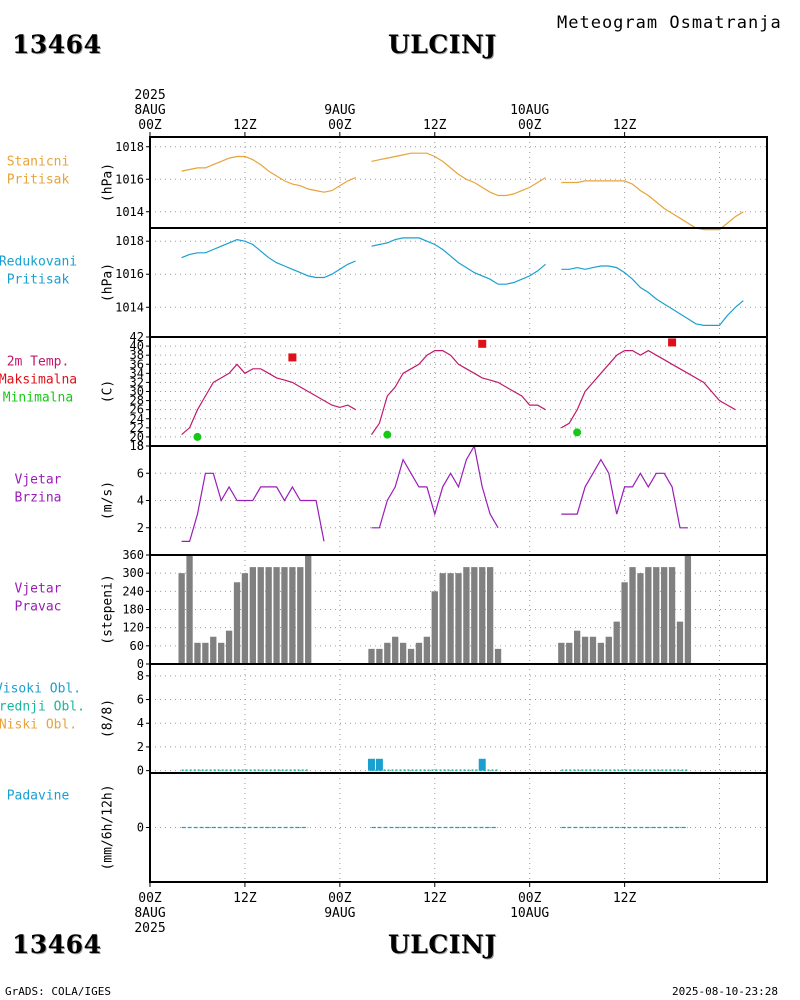 This screenshot has height=1000, width=800. Describe the element at coordinates (58, 991) in the screenshot. I see `footer-credit: GrADS: COLA/IGES` at that location.